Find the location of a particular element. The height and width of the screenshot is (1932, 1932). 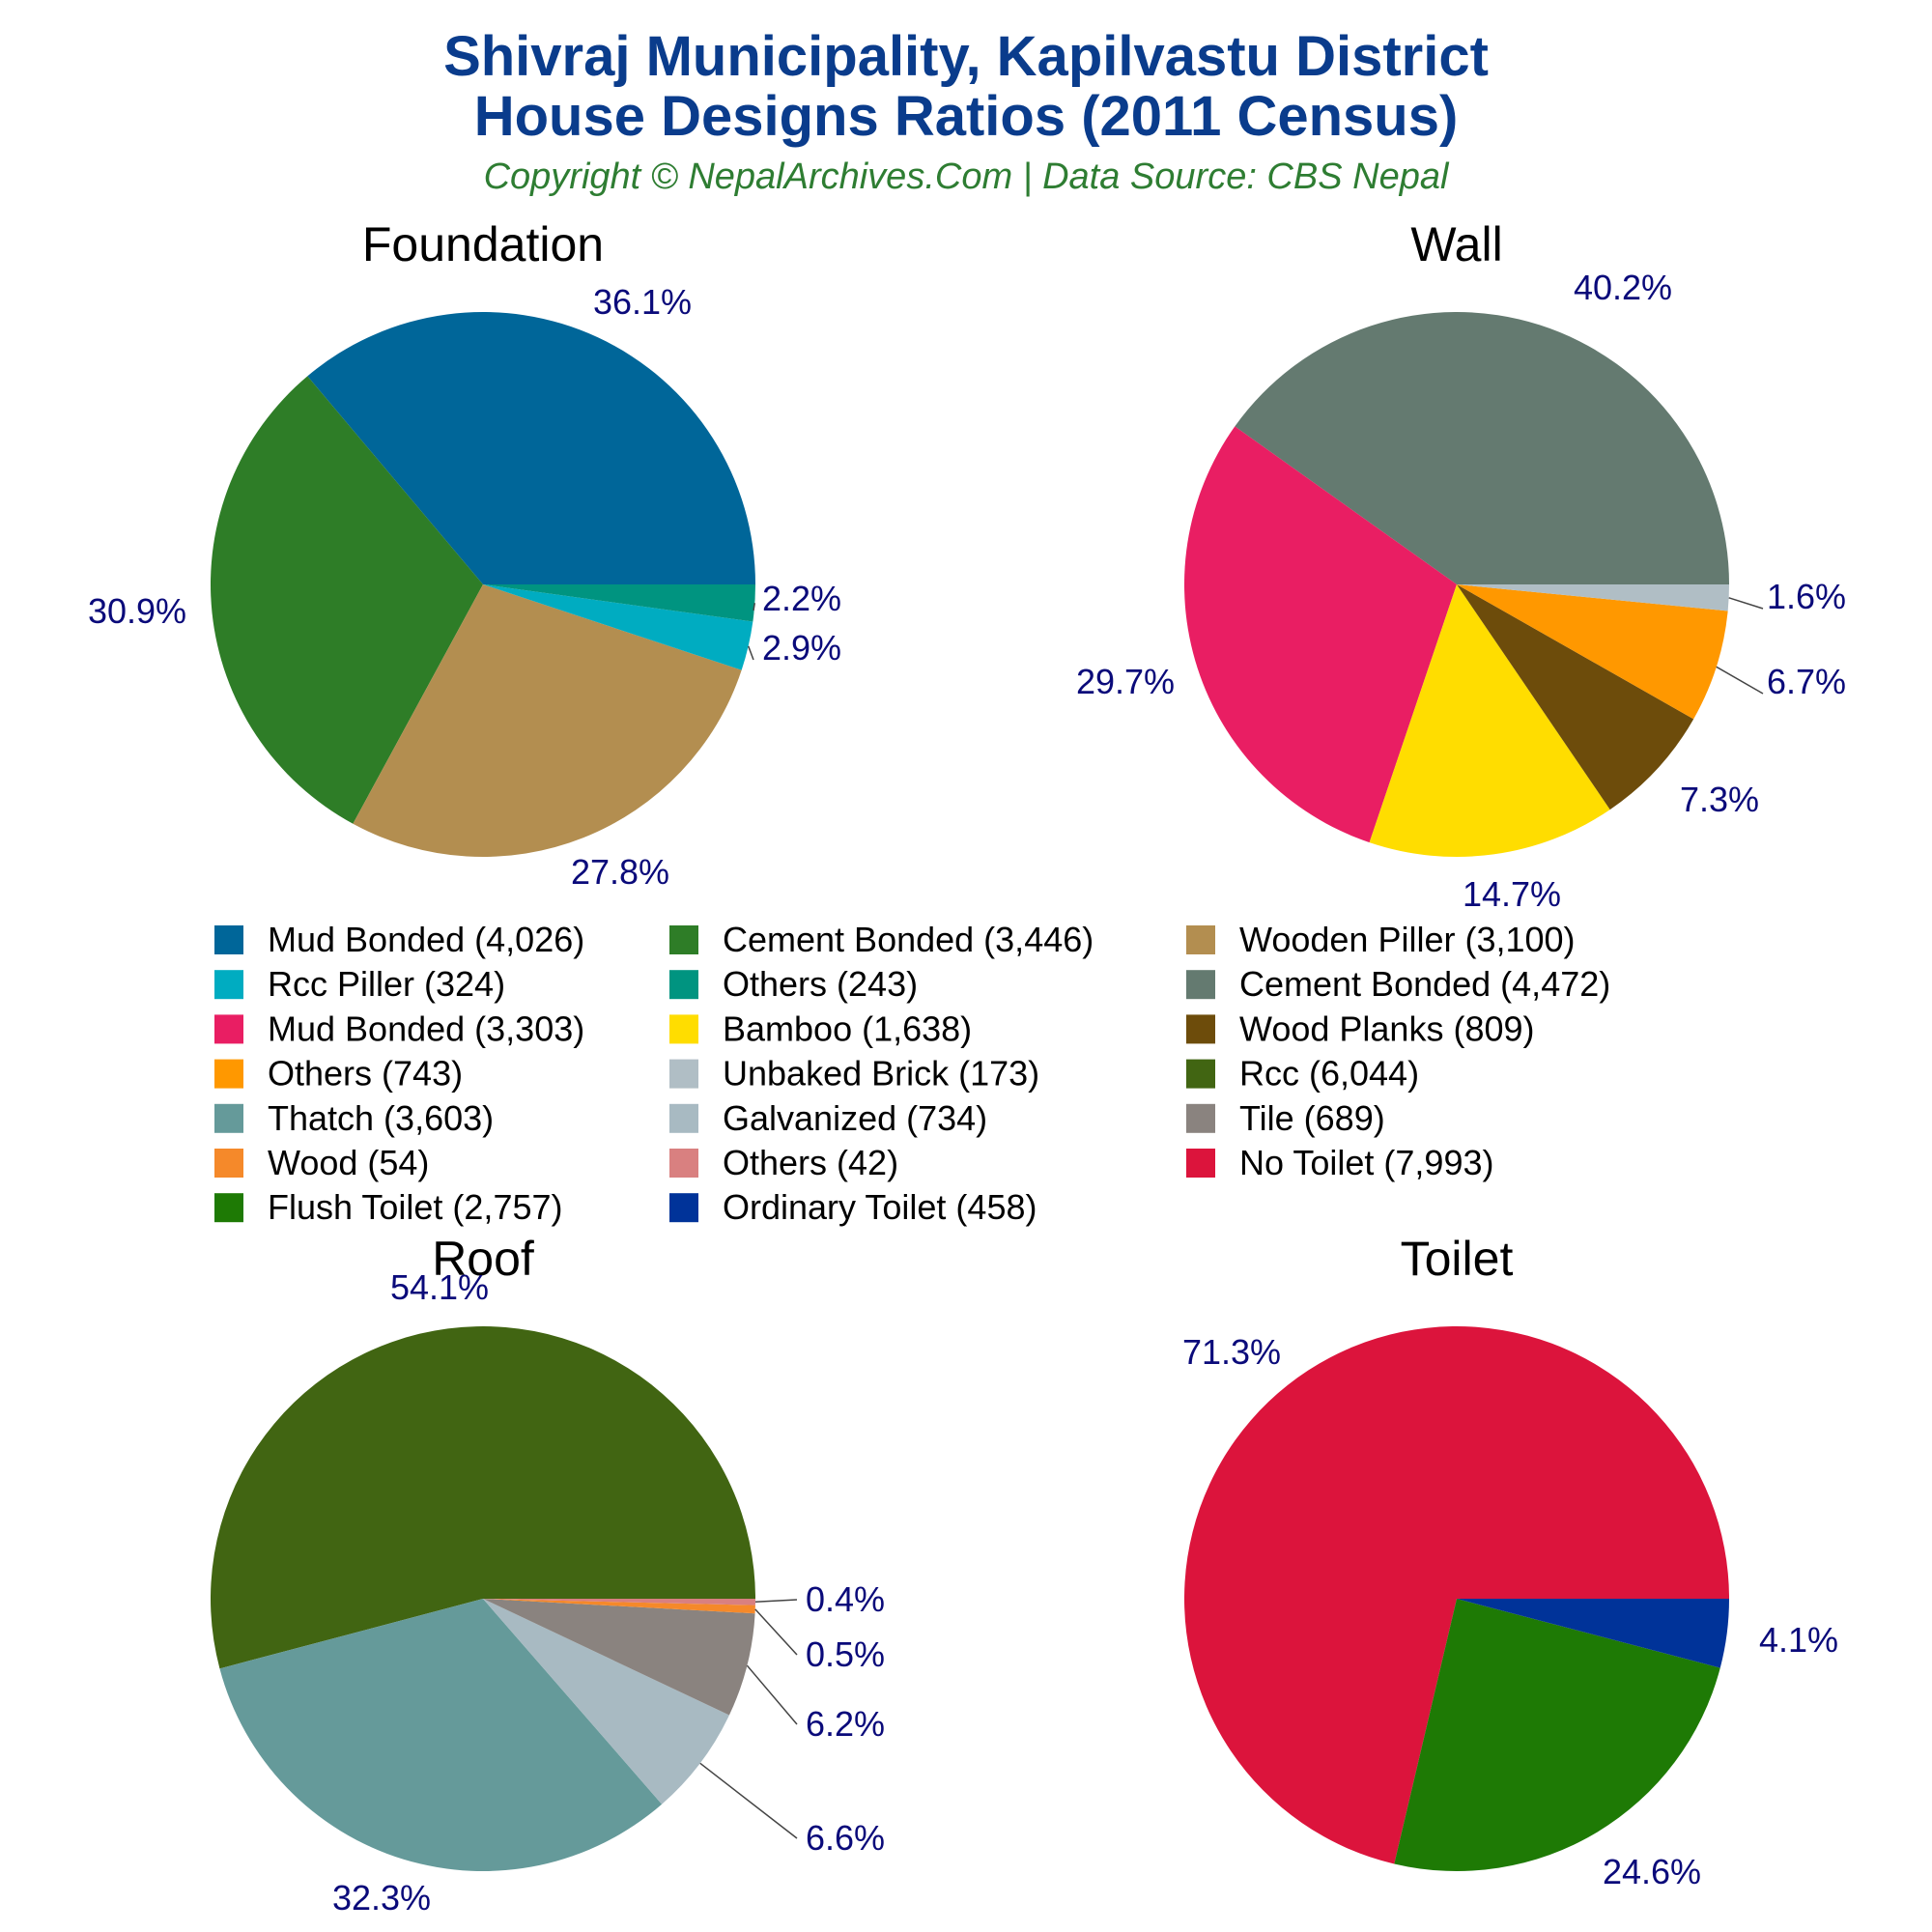

pie-roof-slices is located at coordinates (483, 1598).